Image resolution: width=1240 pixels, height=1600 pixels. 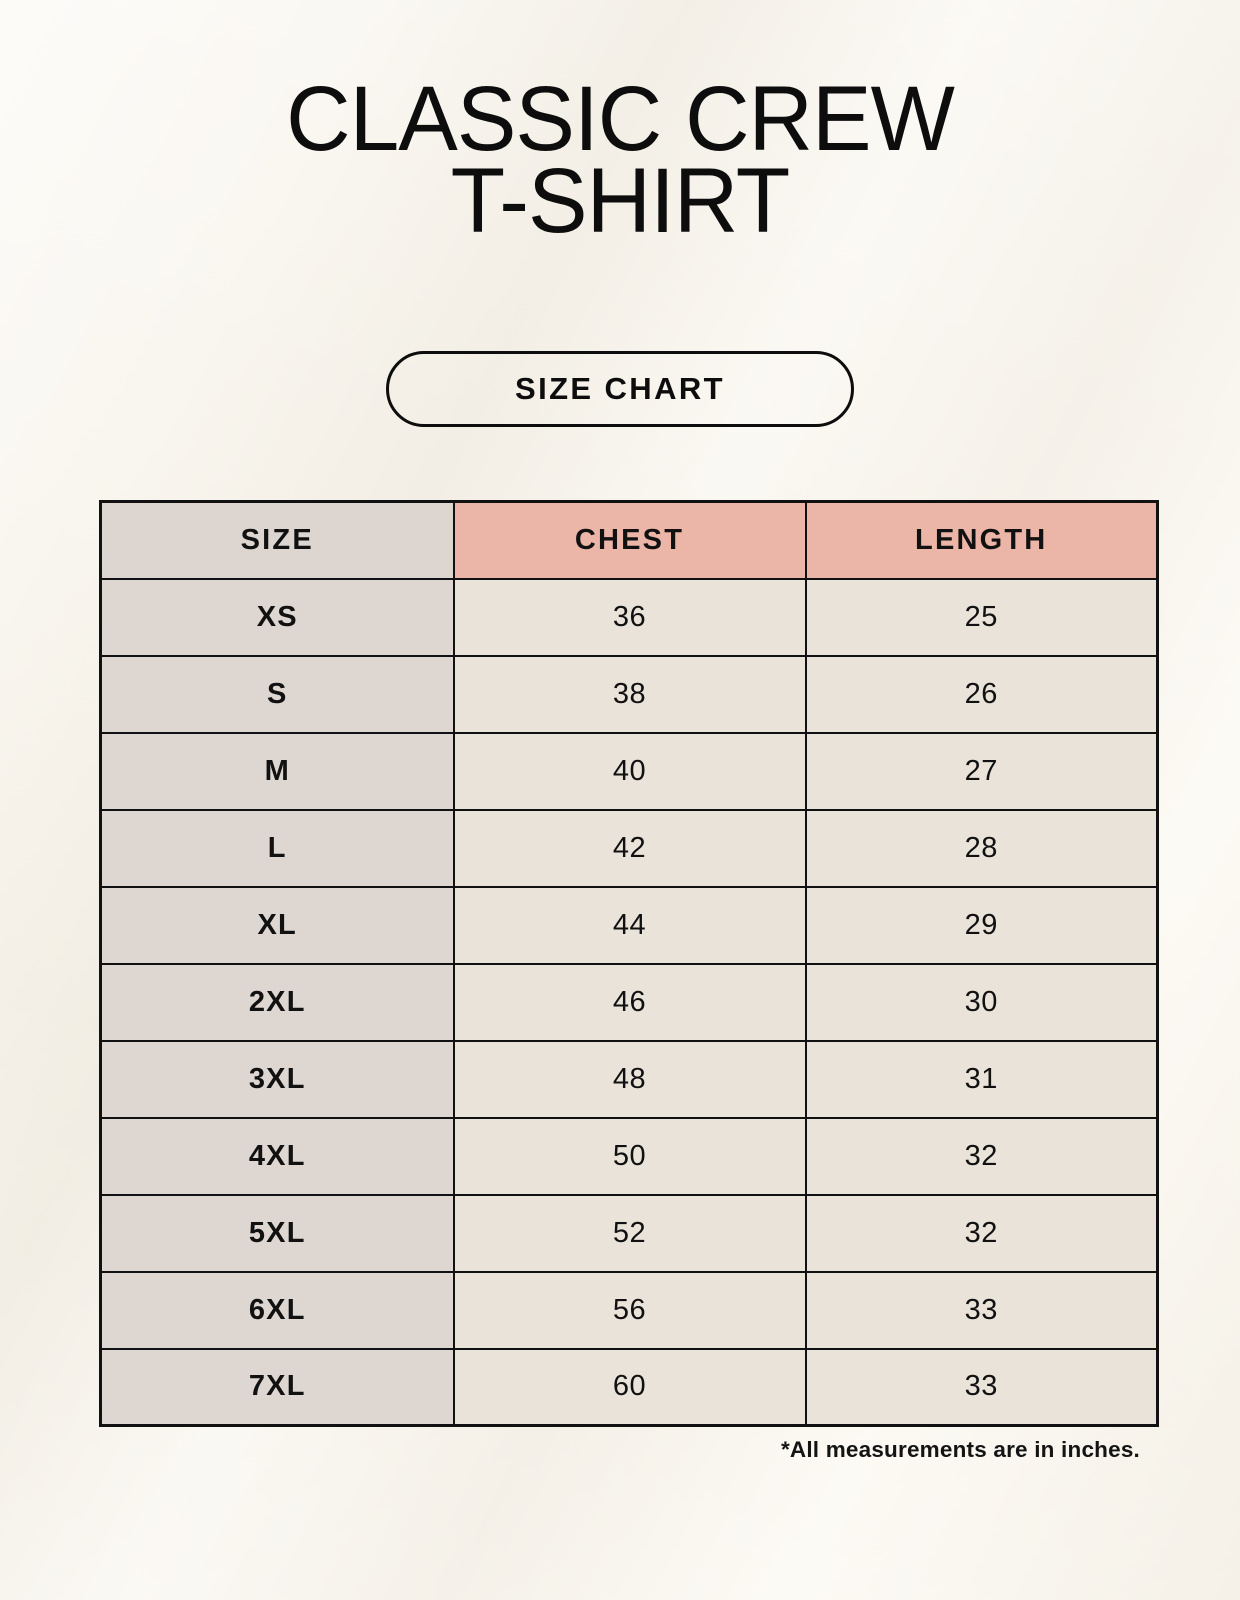 I want to click on cell-length: 30, so click(x=981, y=1002).